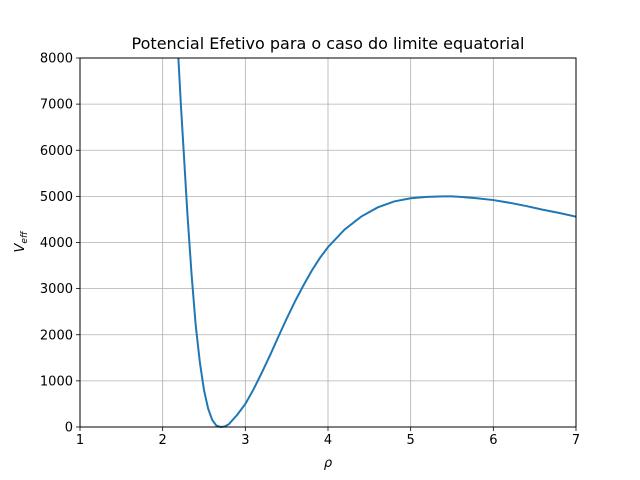 The height and width of the screenshot is (480, 640). Describe the element at coordinates (56, 335) in the screenshot. I see `y-tick-label: 2000` at that location.